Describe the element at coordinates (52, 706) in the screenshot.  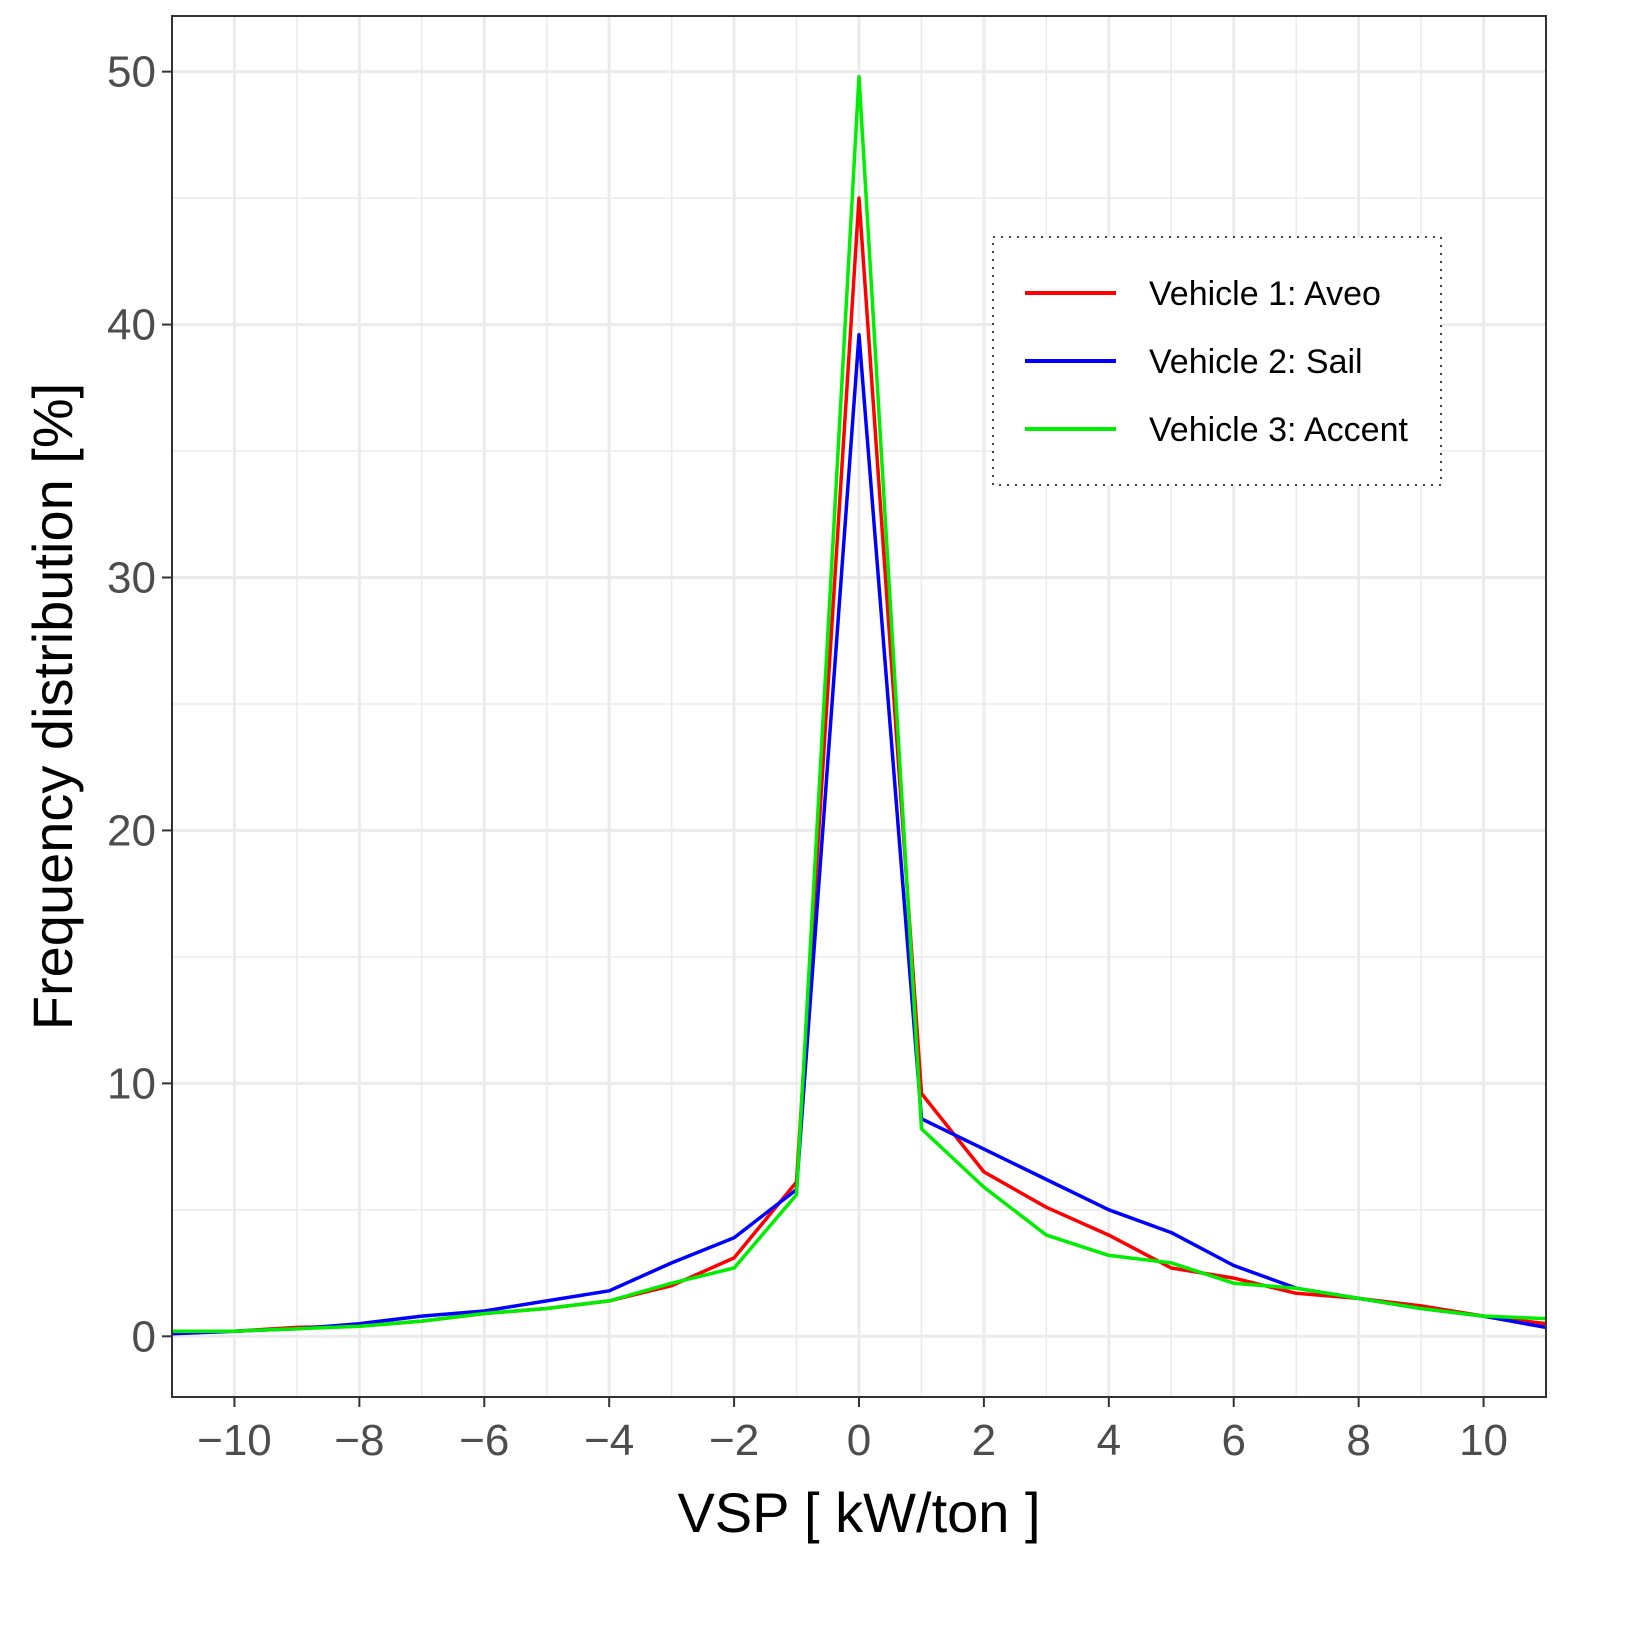
I see `y-axis-title: Frequency distribution [%]` at that location.